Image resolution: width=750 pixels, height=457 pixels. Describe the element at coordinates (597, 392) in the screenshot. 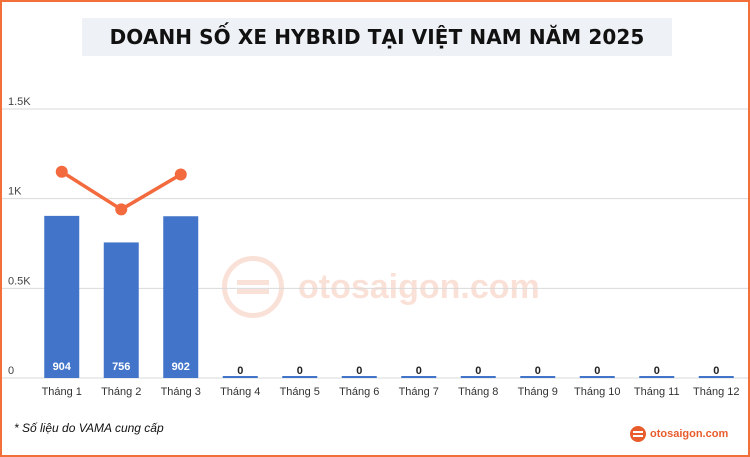

I see `x-tick-label: Tháng 10` at that location.